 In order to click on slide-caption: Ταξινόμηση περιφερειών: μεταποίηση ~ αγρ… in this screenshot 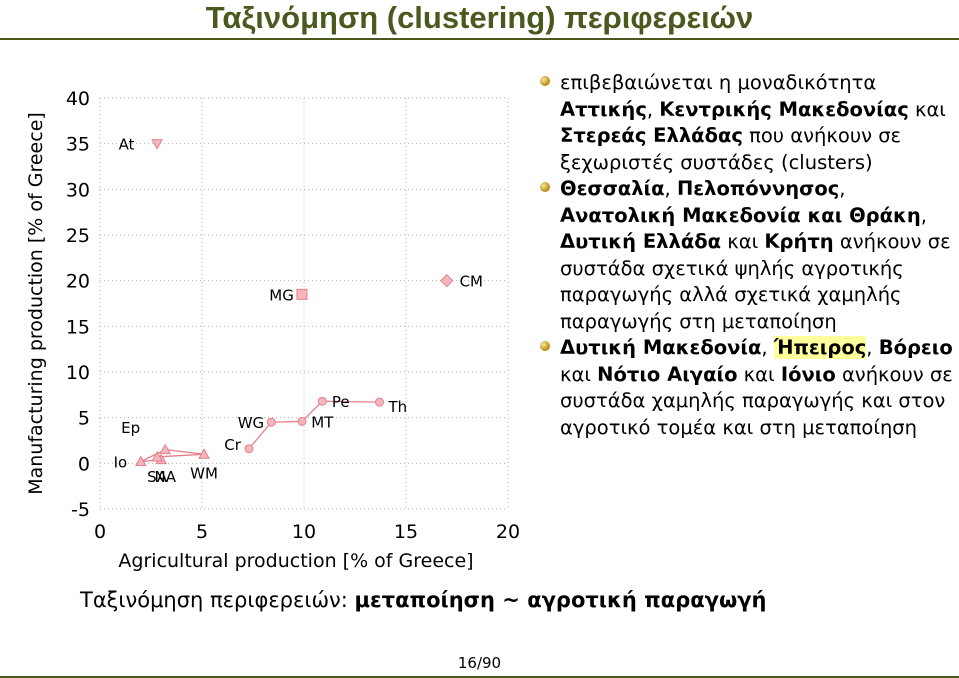, I will do `click(423, 600)`.